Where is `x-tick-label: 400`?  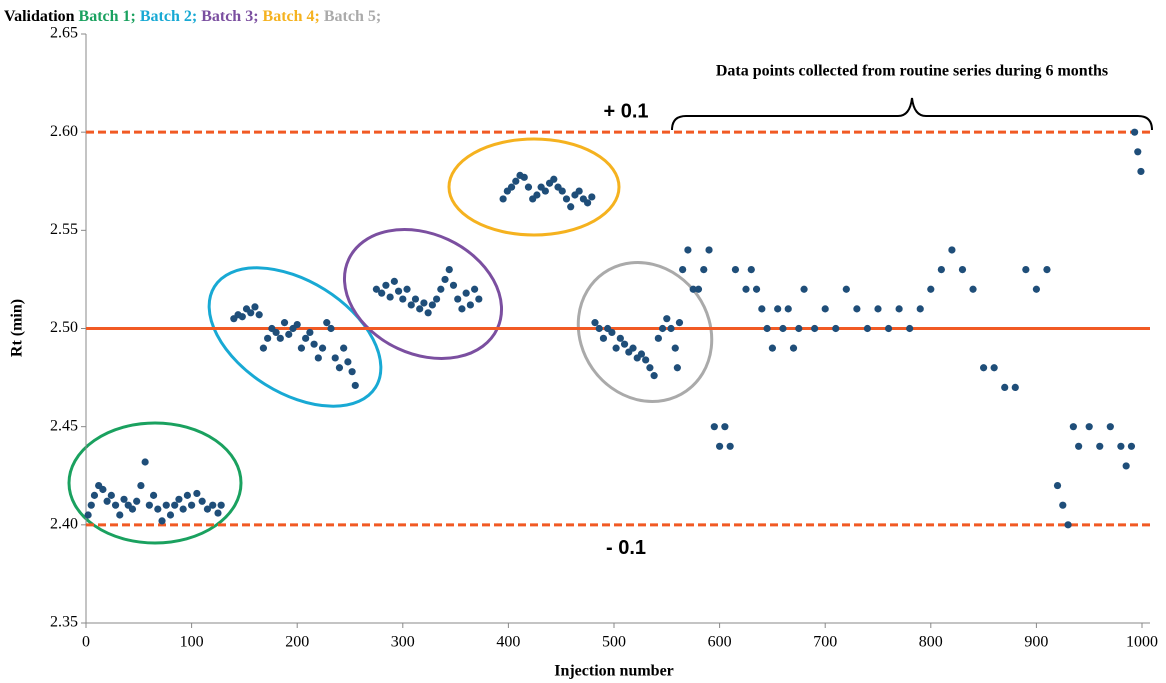 x-tick-label: 400 is located at coordinates (508, 642).